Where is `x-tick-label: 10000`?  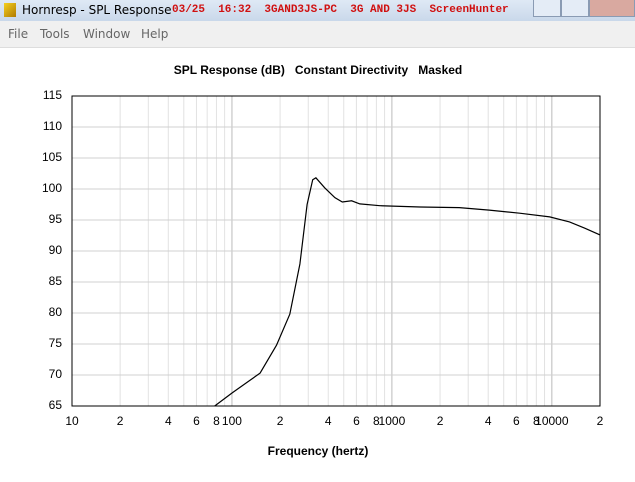 x-tick-label: 10000 is located at coordinates (552, 421).